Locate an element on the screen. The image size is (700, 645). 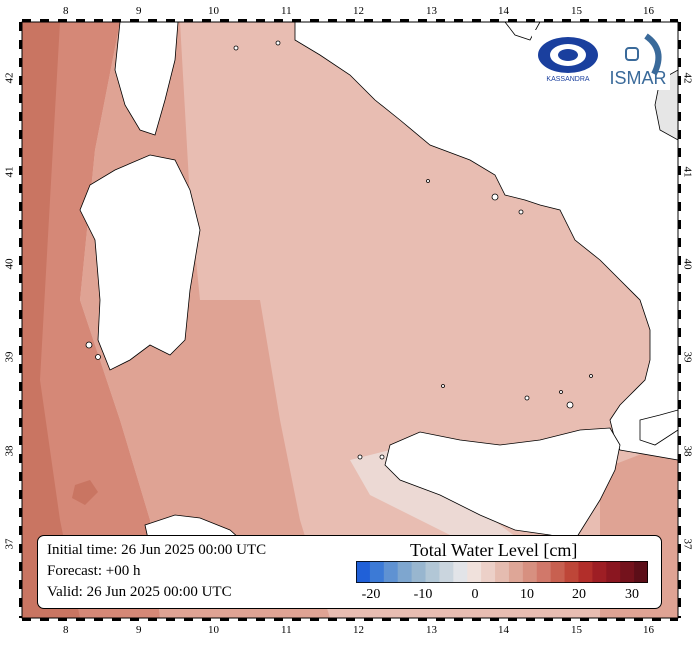
colorbar-tick-label: -20 is located at coordinates (371, 594).